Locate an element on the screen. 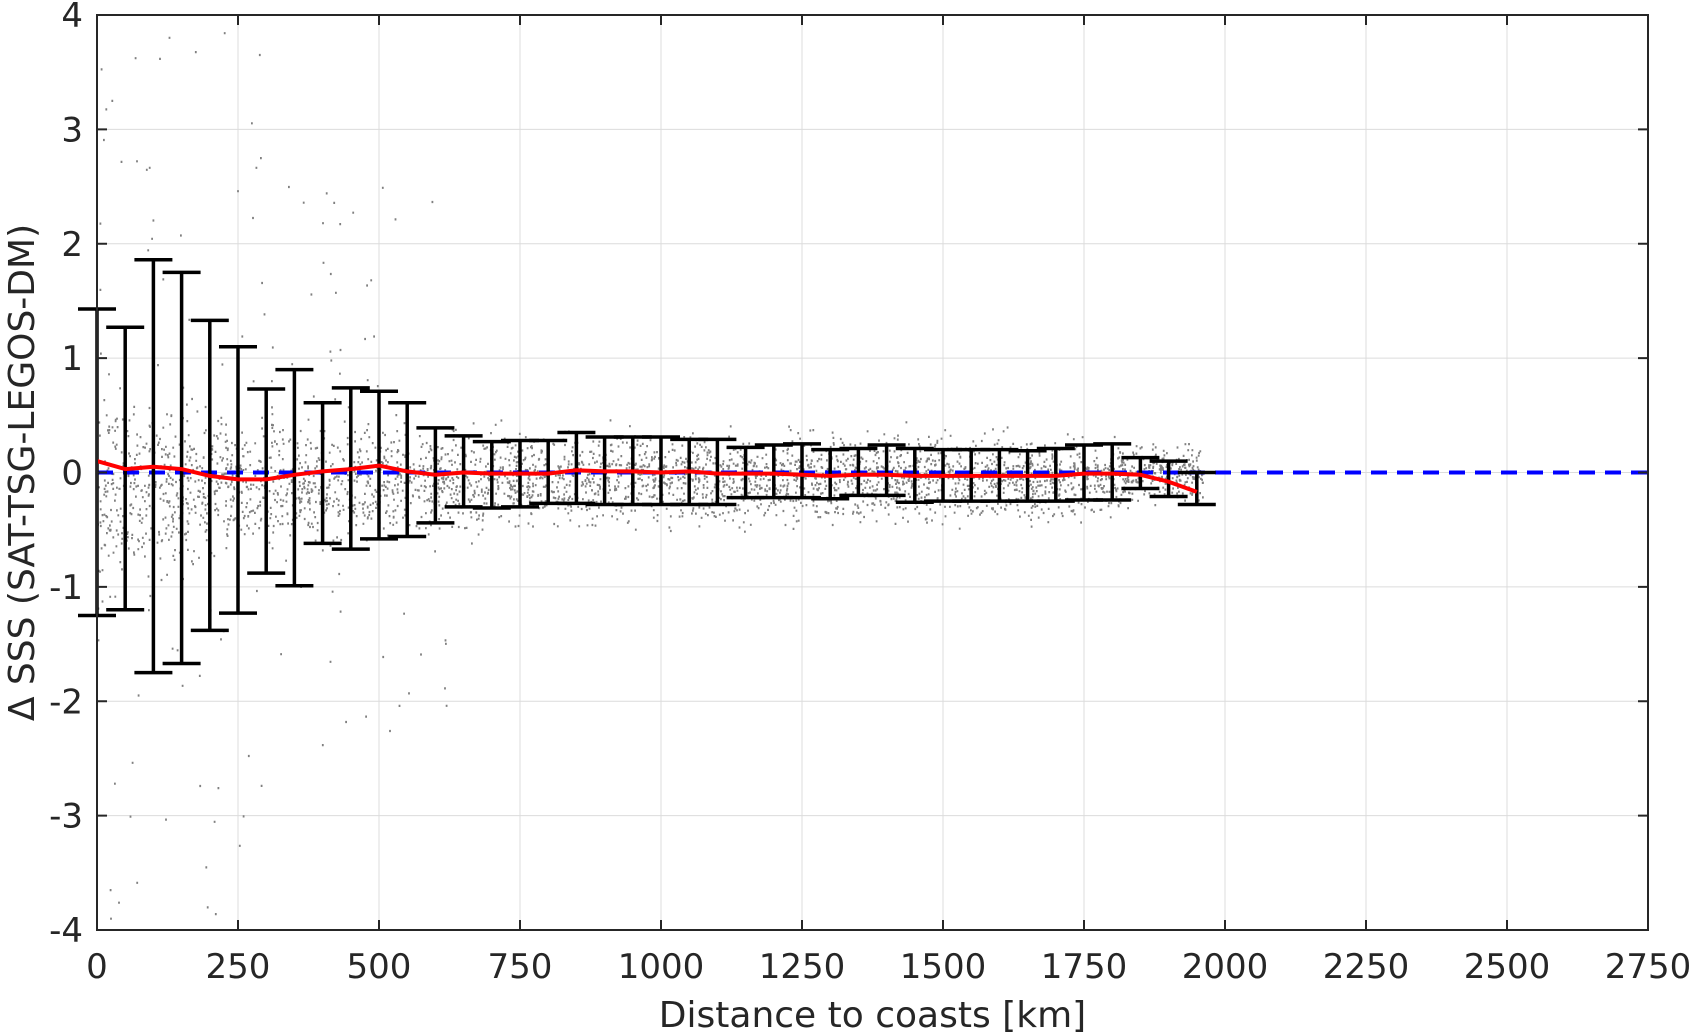  x-tick-label: 2000 is located at coordinates (1225, 967).